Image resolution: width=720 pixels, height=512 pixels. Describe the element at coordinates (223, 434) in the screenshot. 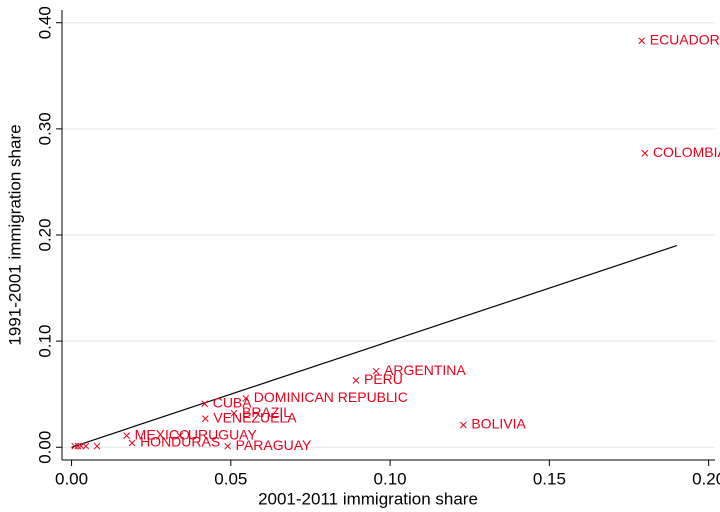

I see `point-label: URUGUAY` at that location.